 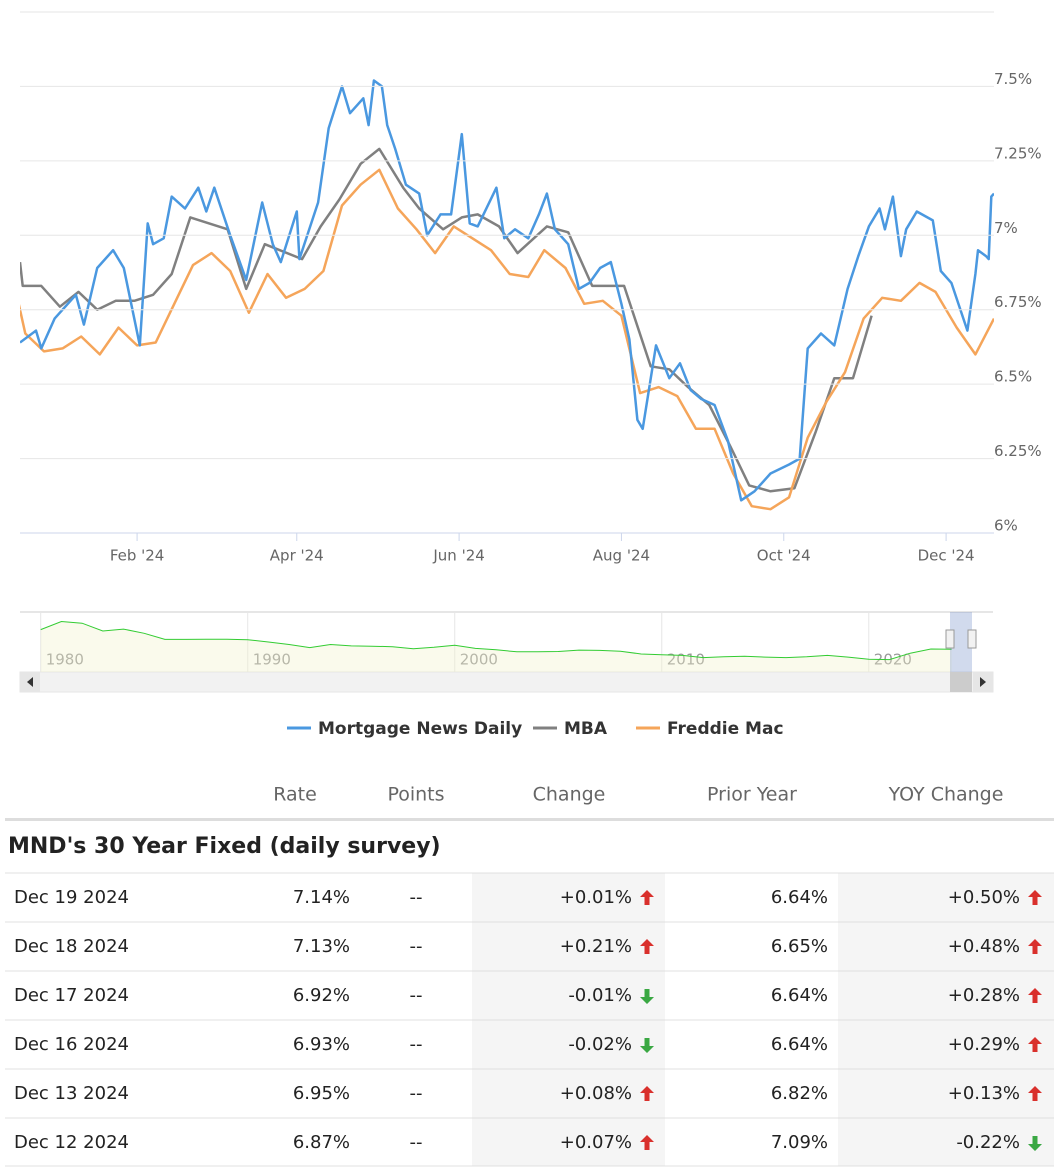 I want to click on navigator-area, so click(x=496, y=646).